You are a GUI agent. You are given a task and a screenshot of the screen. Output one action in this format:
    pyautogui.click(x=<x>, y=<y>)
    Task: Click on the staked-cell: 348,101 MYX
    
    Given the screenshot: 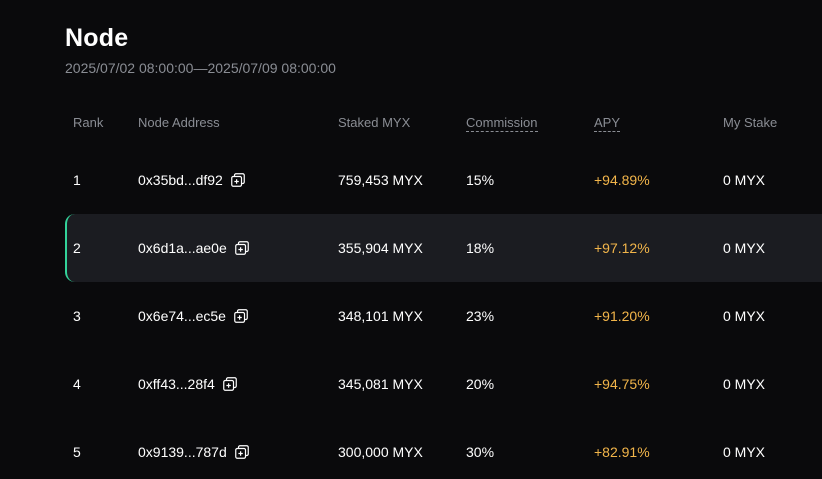 What is the action you would take?
    pyautogui.click(x=380, y=316)
    